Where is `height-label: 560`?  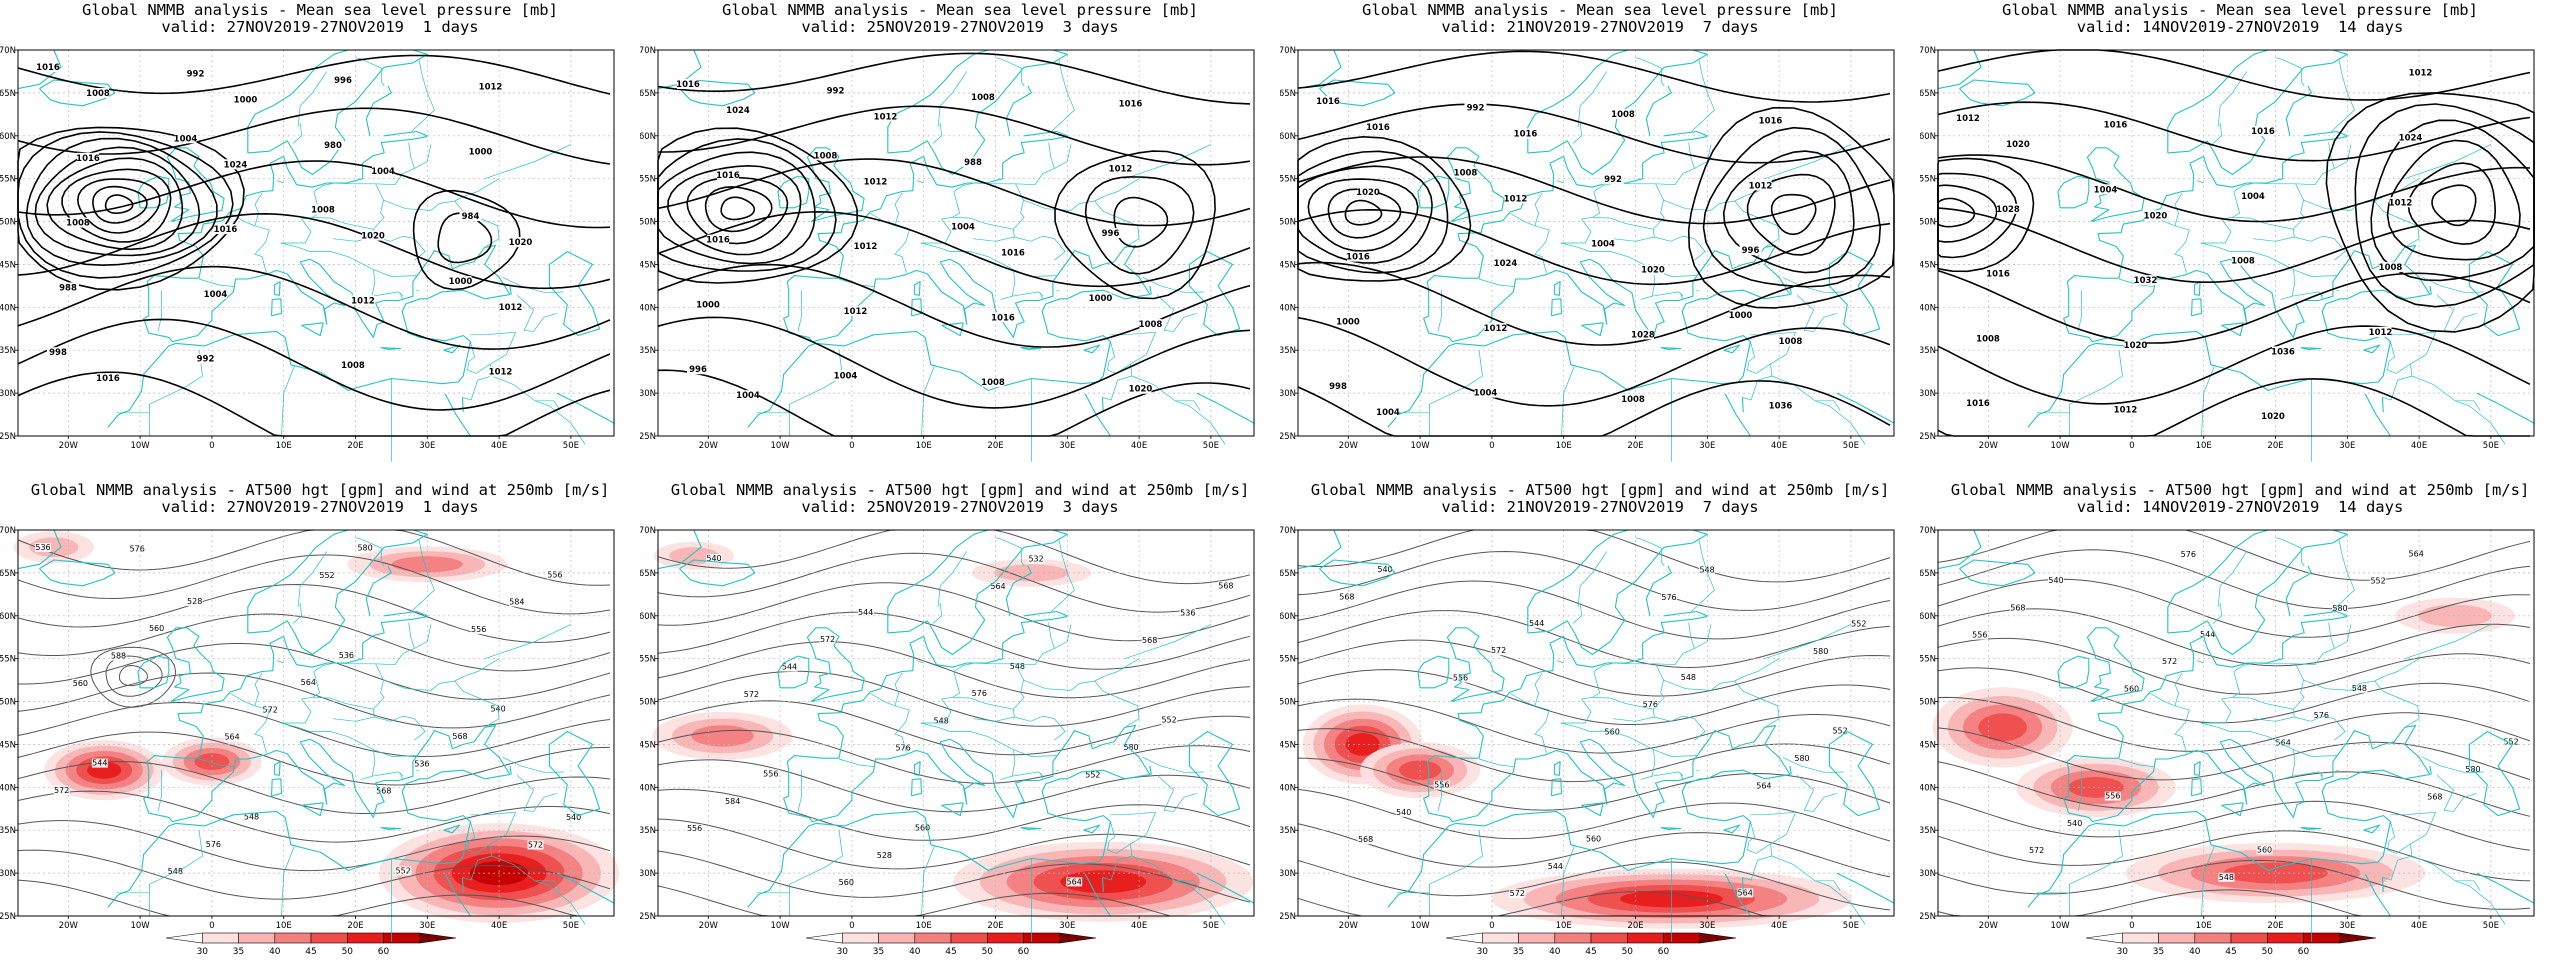 height-label: 560 is located at coordinates (80, 683).